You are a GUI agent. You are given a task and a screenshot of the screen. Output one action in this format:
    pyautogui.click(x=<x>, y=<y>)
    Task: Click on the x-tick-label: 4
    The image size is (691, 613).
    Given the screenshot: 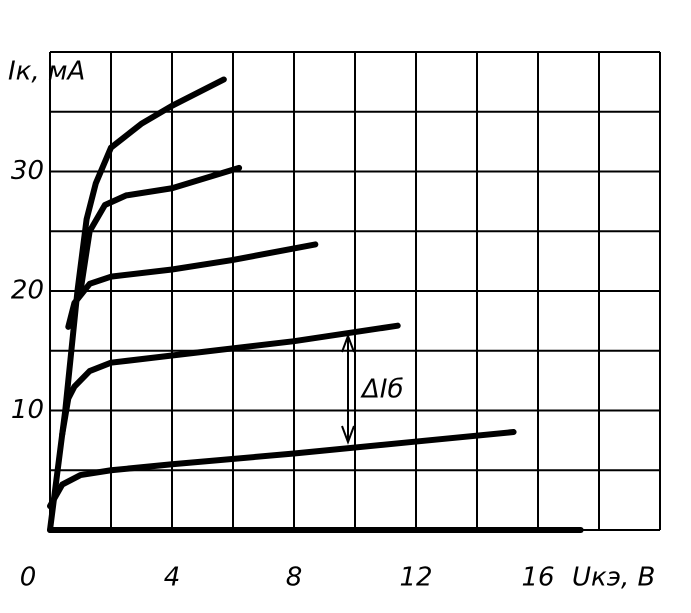 What is the action you would take?
    pyautogui.click(x=172, y=578)
    